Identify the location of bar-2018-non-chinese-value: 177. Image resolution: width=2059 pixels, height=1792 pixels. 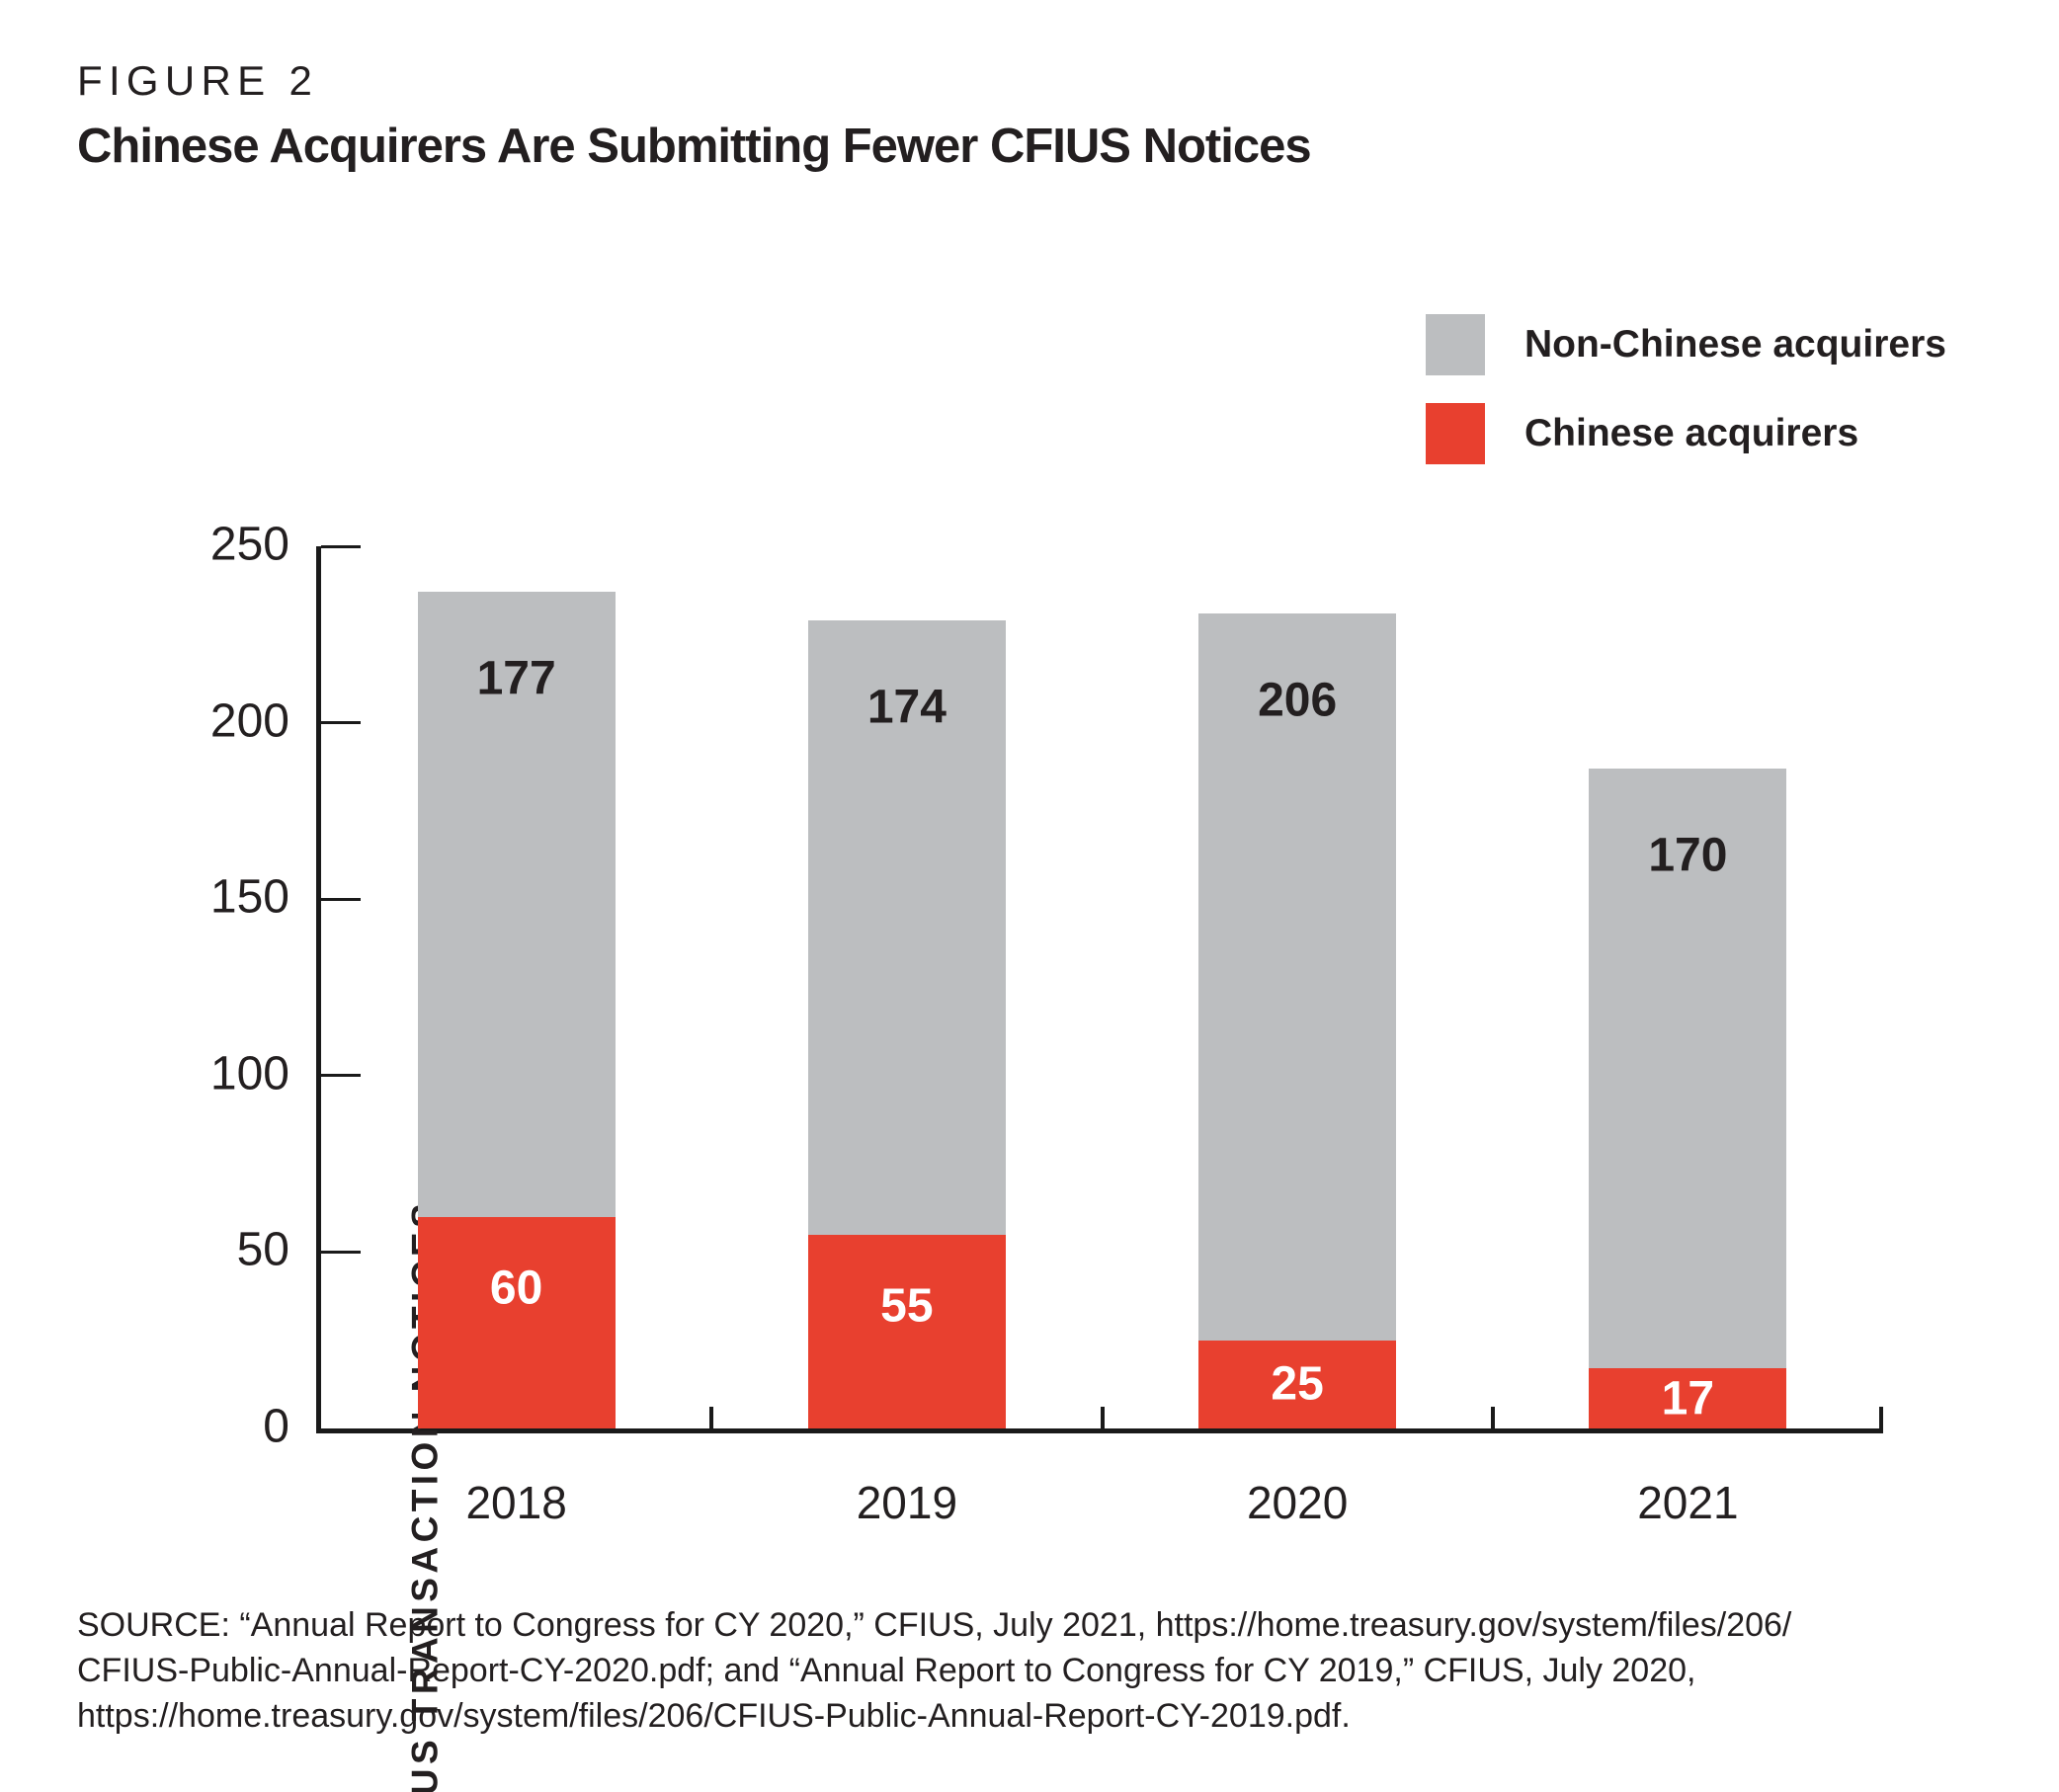
(516, 678).